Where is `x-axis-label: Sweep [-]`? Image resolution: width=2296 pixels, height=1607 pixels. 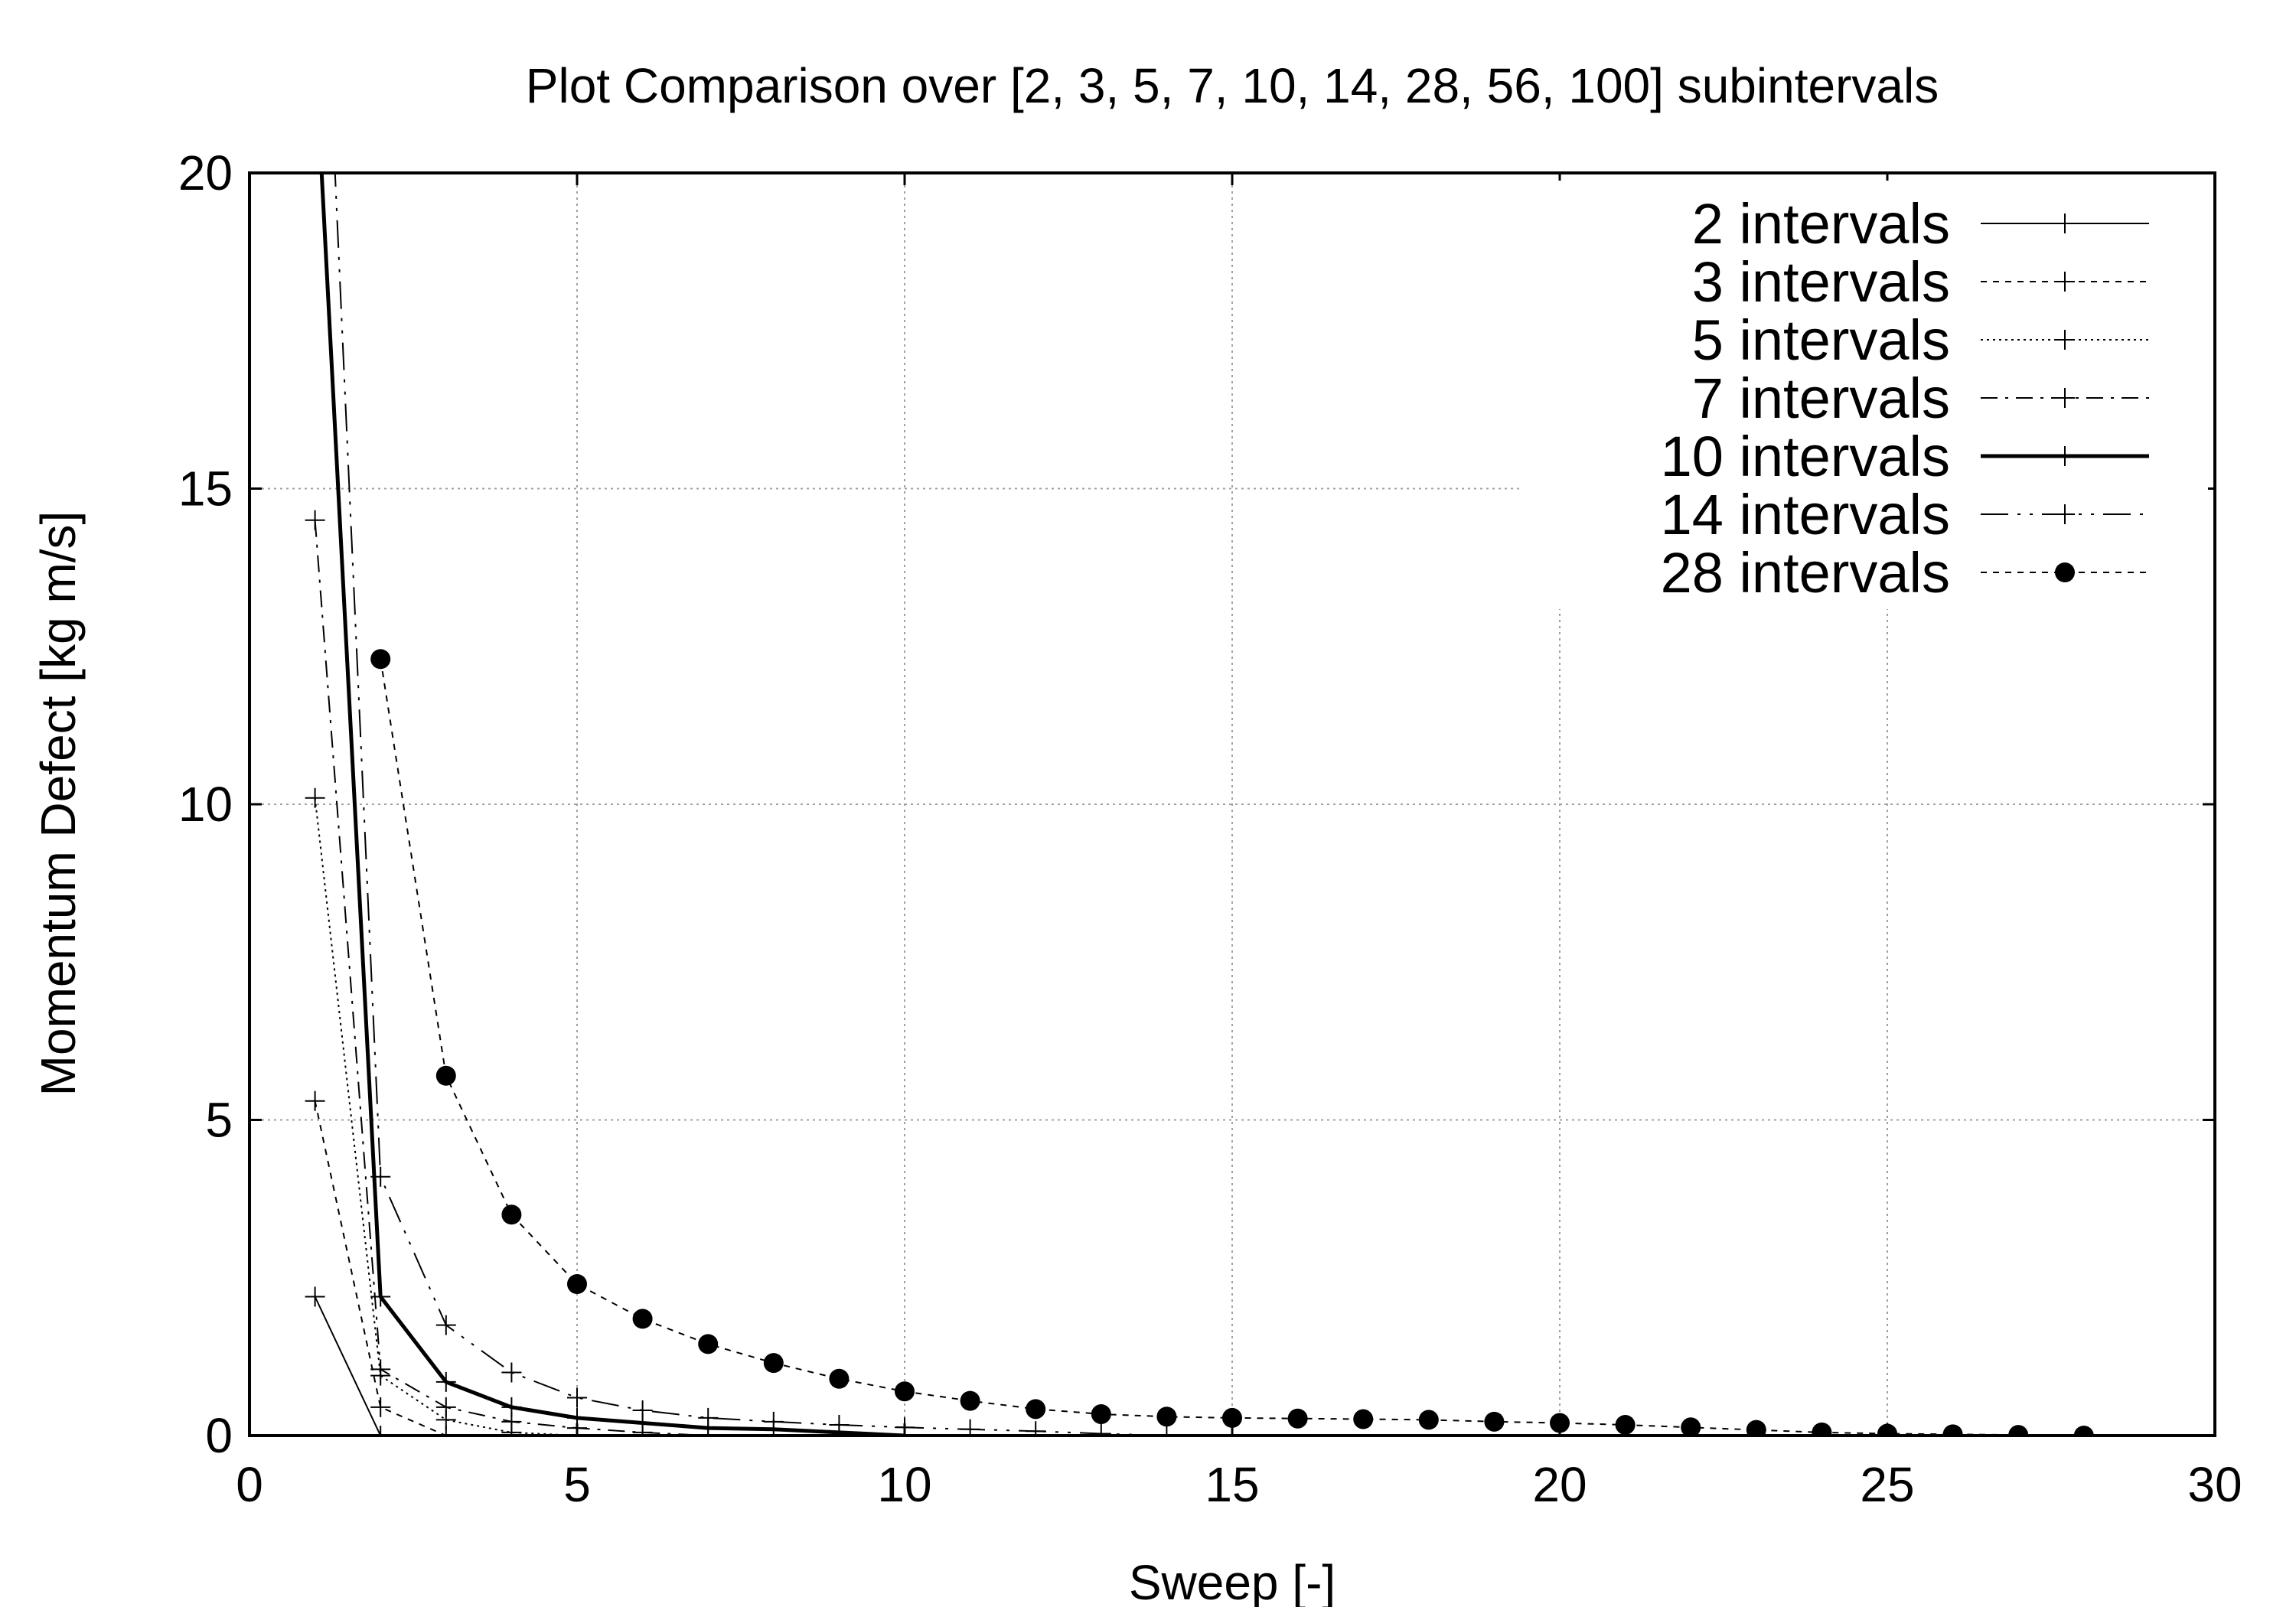 x-axis-label: Sweep [-] is located at coordinates (1232, 1581).